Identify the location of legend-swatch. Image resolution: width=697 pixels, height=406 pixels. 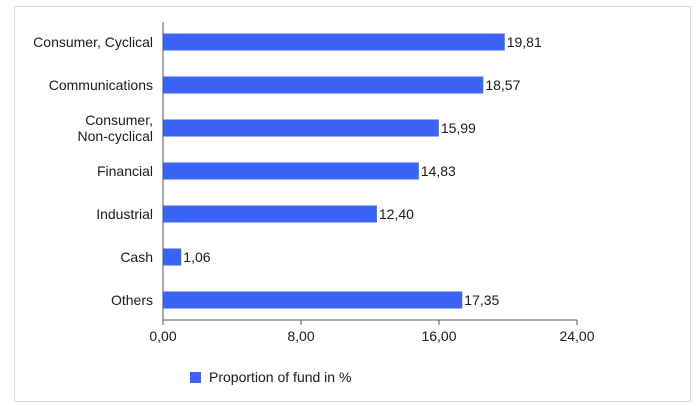
(195, 377).